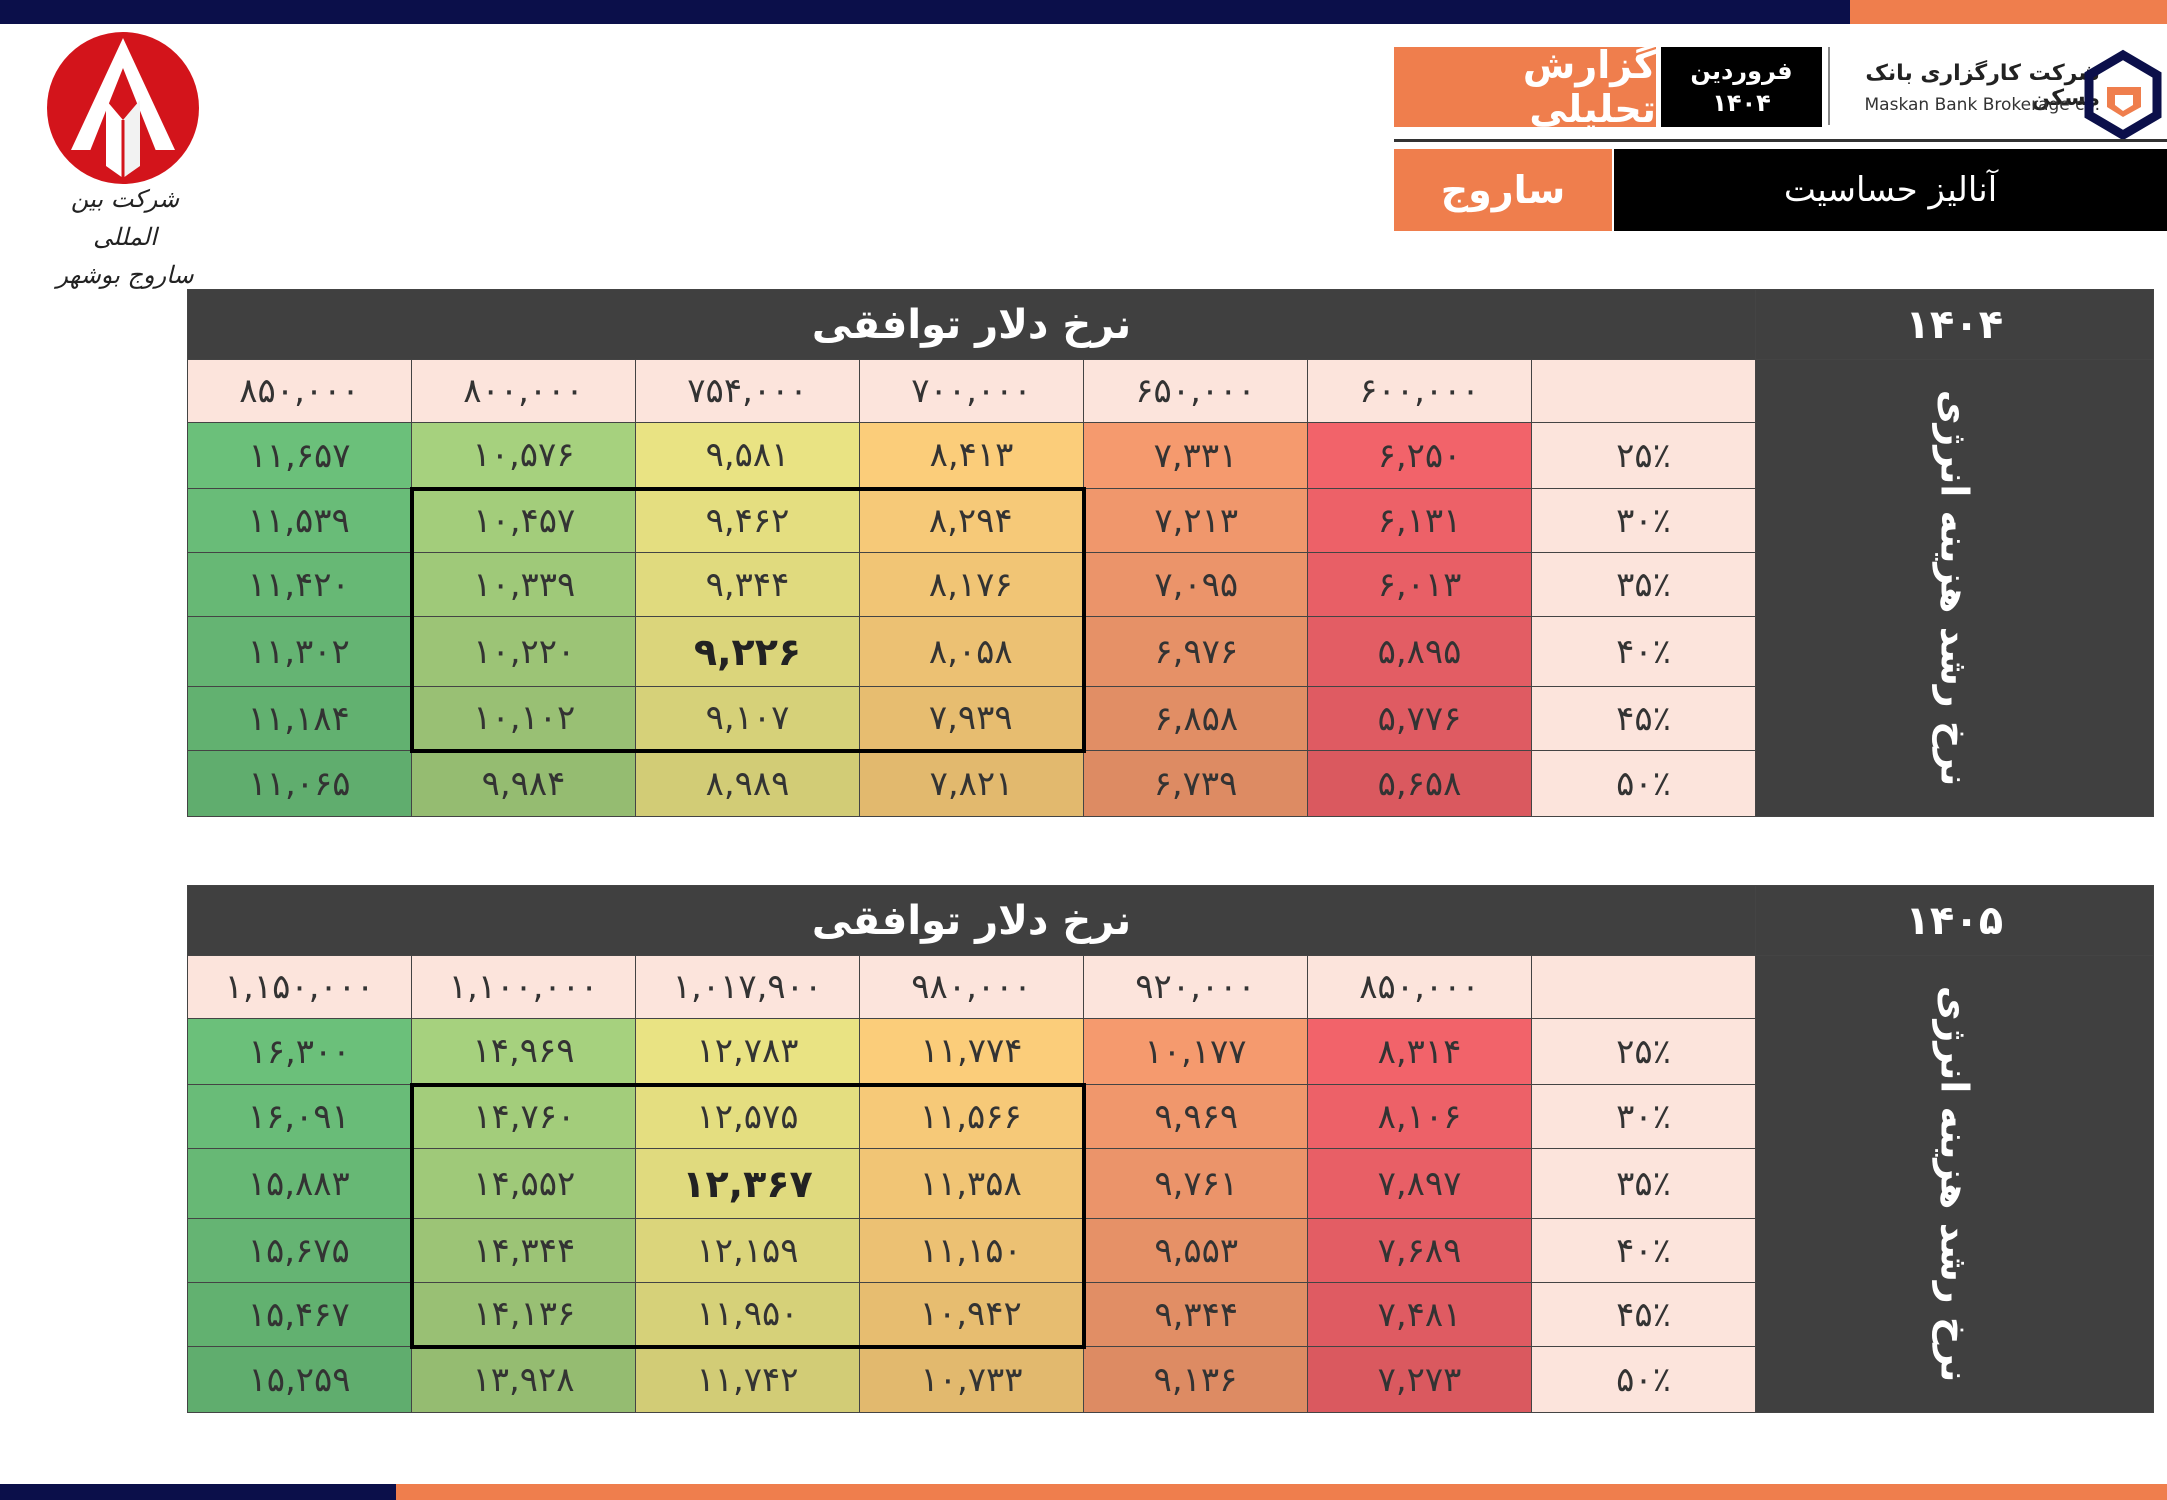 This screenshot has height=1500, width=2167. What do you see at coordinates (522, 519) in the screenshot?
I see `value-cell: ۱۰,۴۵۷` at bounding box center [522, 519].